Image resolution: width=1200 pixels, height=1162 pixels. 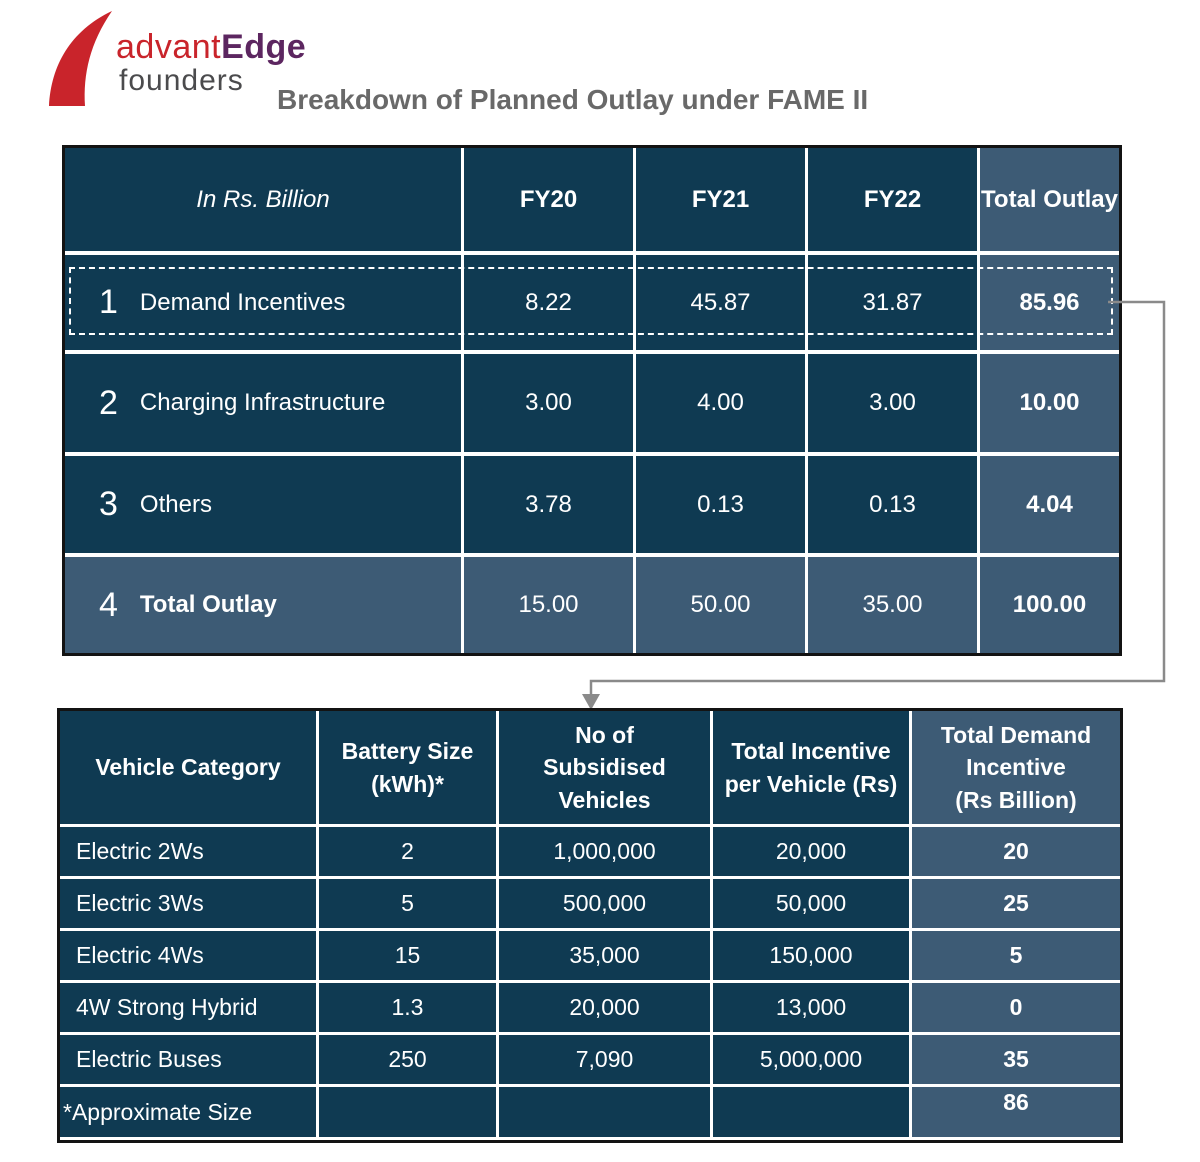 I want to click on table2-header-battery-size: Battery Size (kWh)*, so click(x=407, y=767).